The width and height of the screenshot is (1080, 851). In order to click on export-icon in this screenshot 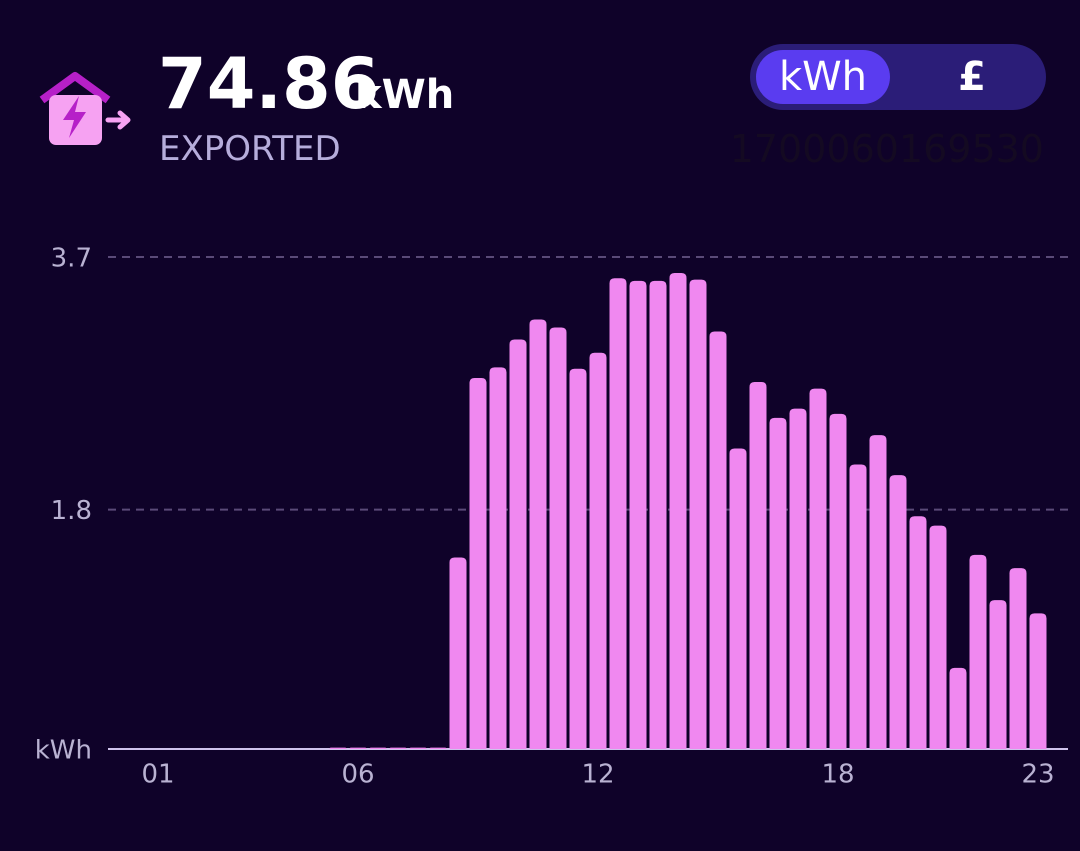, I will do `click(85, 108)`.